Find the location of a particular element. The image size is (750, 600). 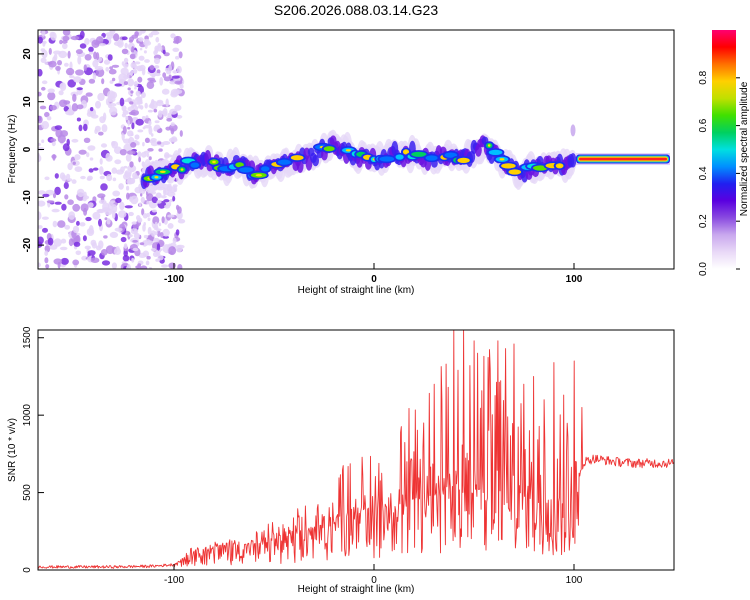

chart-title: S206.2026.088.03.14.G23 is located at coordinates (356, 10).